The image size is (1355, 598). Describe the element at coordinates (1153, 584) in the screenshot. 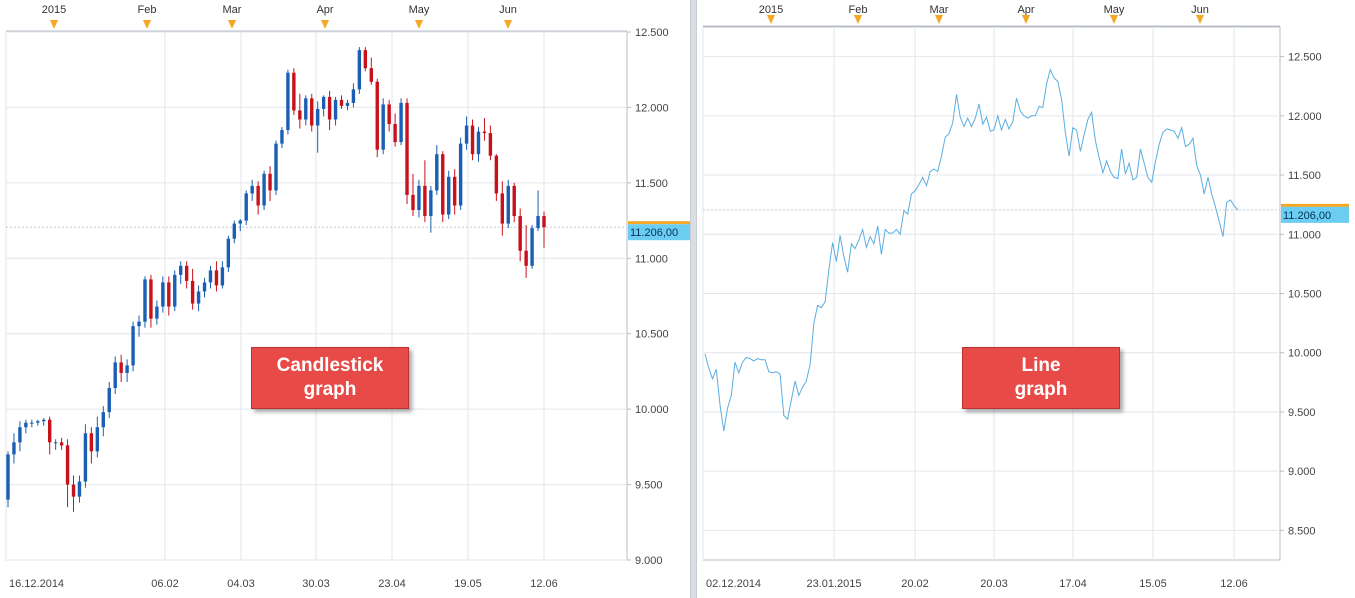

I see `x-tick-label: 15.05` at that location.